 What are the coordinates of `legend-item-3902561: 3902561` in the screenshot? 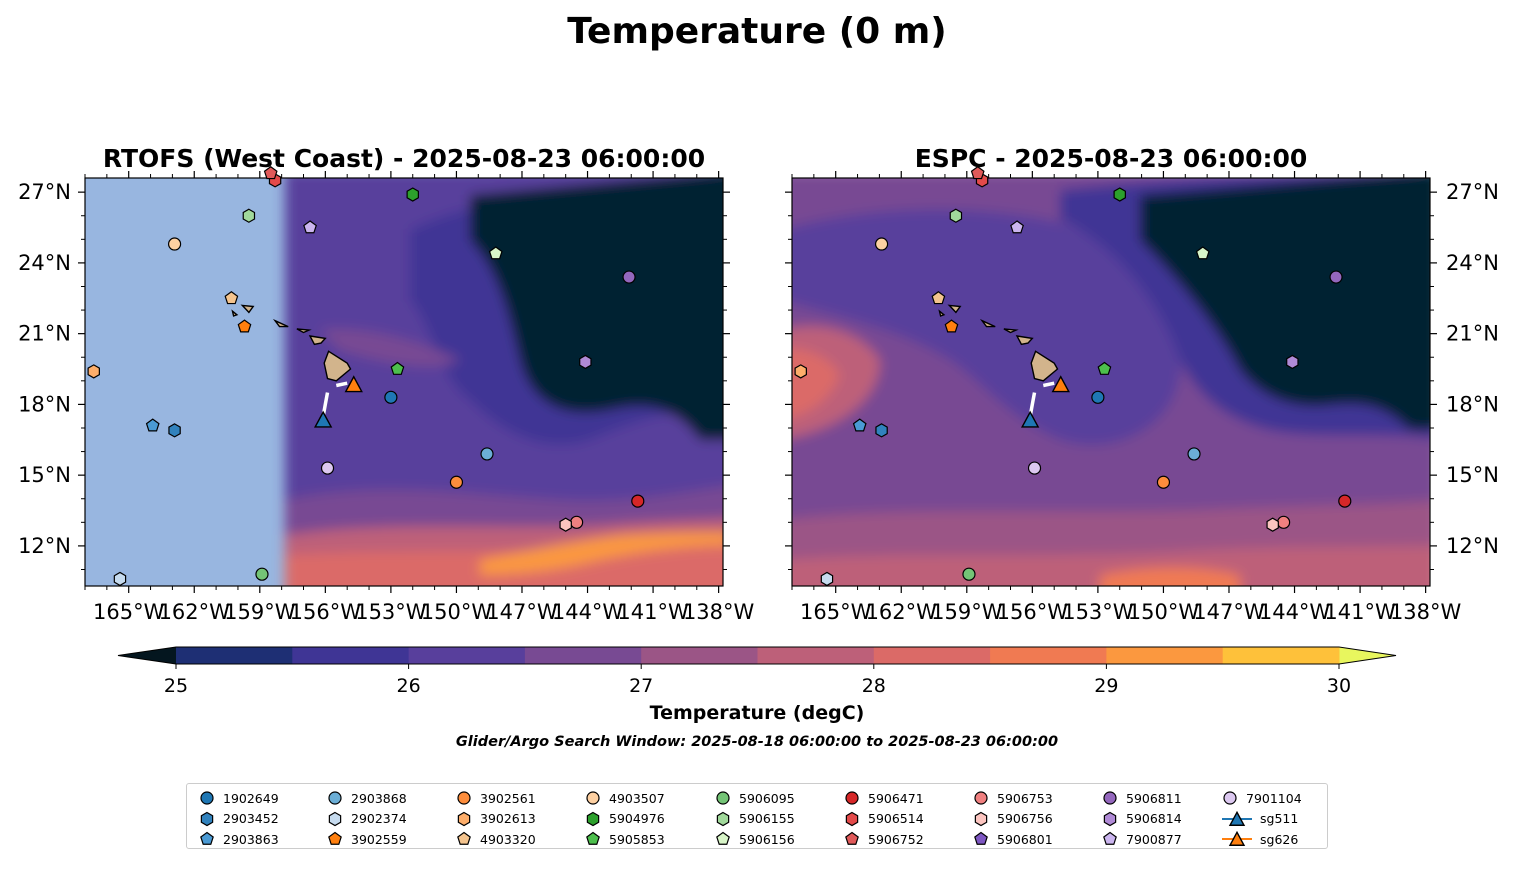 It's located at (496, 798).